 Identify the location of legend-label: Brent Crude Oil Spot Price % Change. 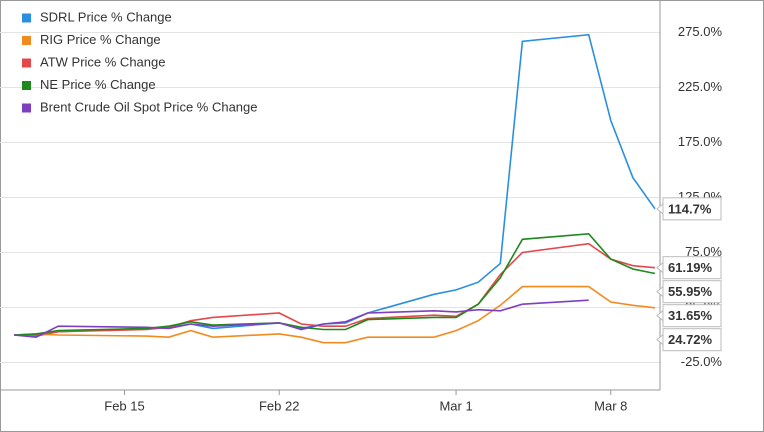
(149, 106).